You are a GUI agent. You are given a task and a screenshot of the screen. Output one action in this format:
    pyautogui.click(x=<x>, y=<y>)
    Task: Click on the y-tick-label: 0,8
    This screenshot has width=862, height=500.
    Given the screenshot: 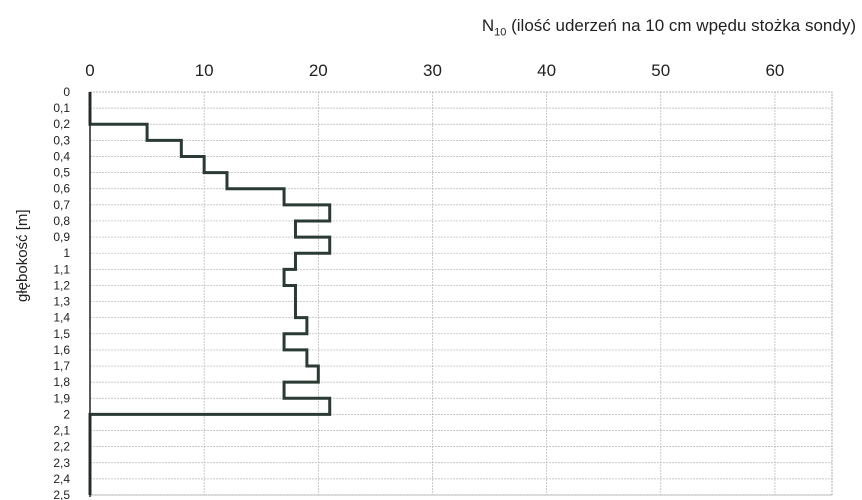 What is the action you would take?
    pyautogui.click(x=61, y=221)
    